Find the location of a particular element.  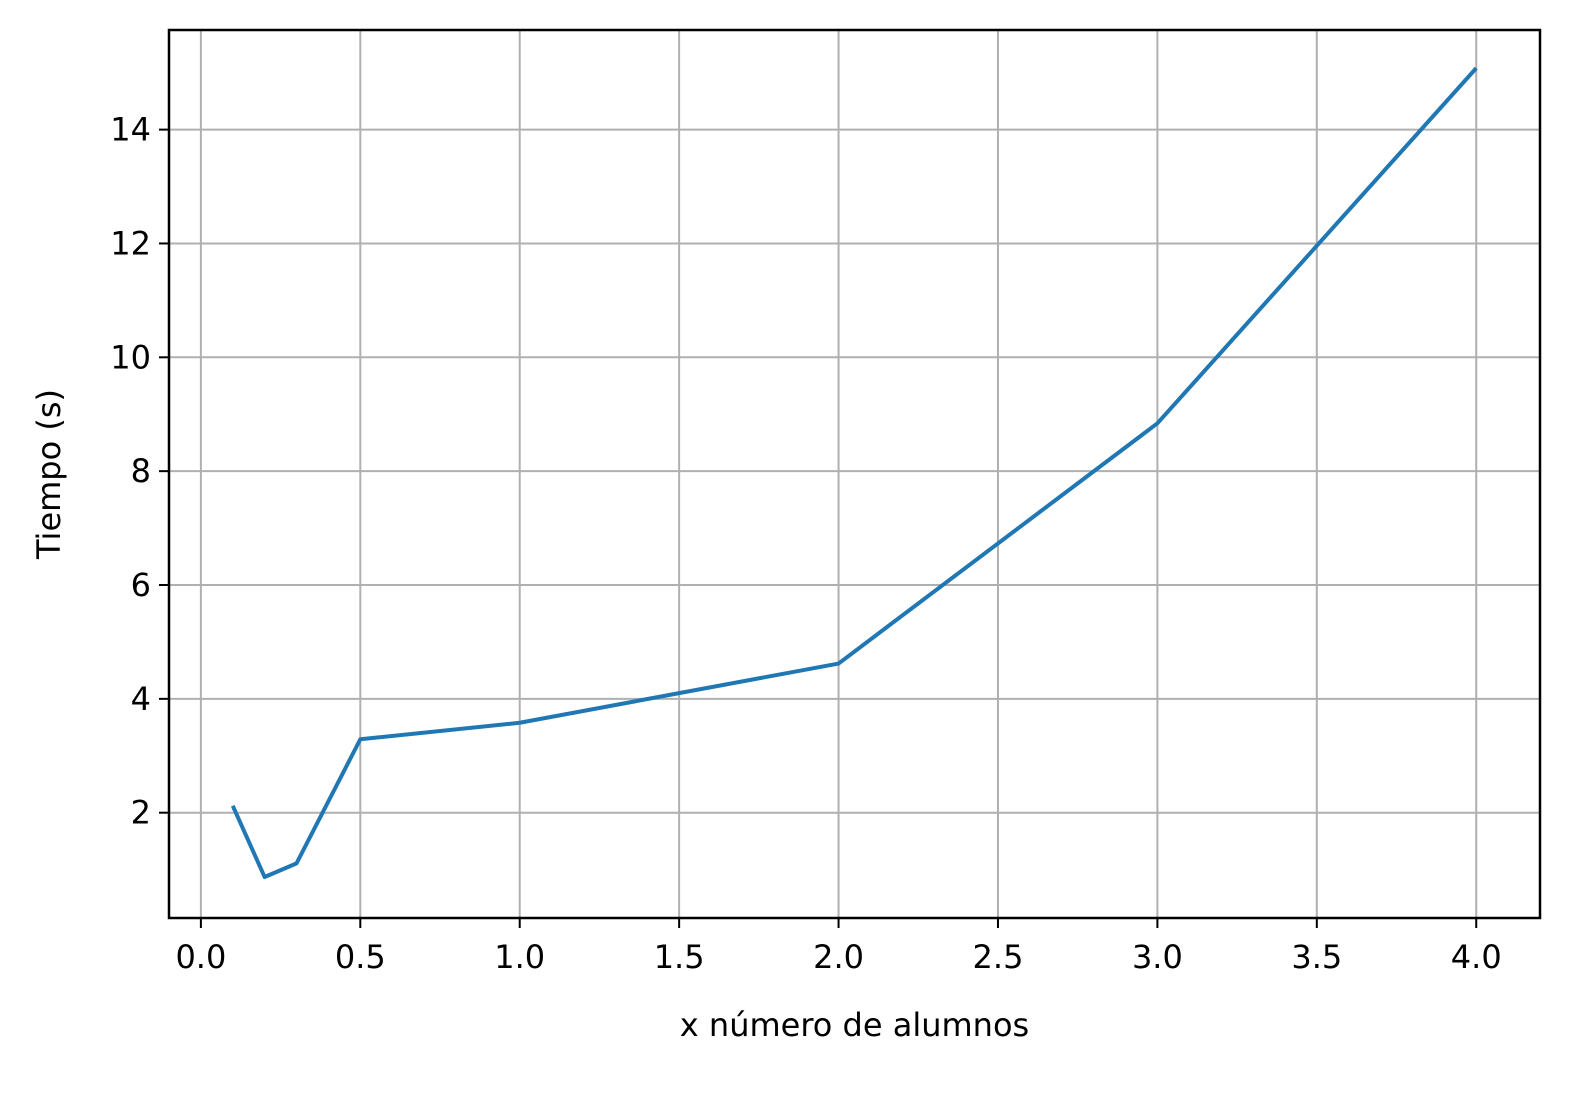

x-tick-label: 2.0 is located at coordinates (838, 957).